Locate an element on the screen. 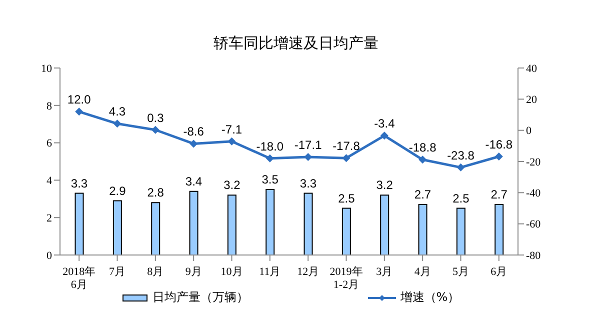 The width and height of the screenshot is (592, 322). y-tick-label: 0 is located at coordinates (49, 256).